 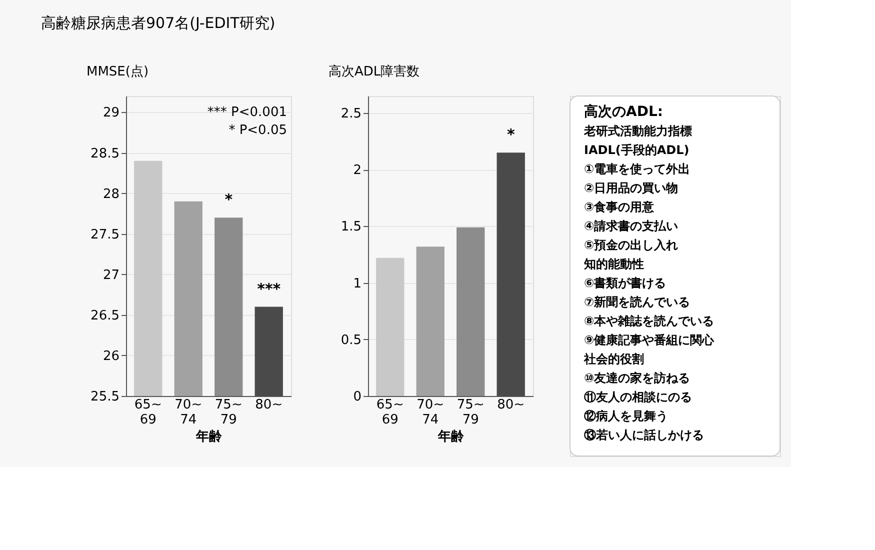 What do you see at coordinates (105, 397) in the screenshot?
I see `y-tick-label: 25.5` at bounding box center [105, 397].